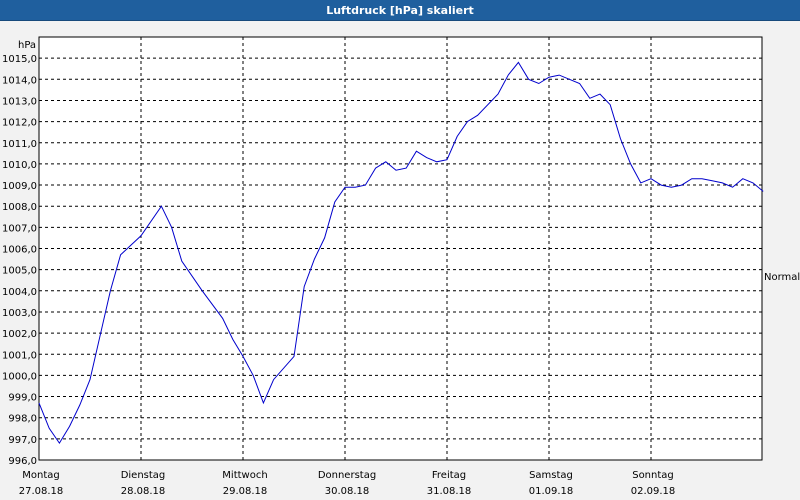 The height and width of the screenshot is (500, 800). I want to click on x-tick-date: 29.08.18, so click(245, 491).